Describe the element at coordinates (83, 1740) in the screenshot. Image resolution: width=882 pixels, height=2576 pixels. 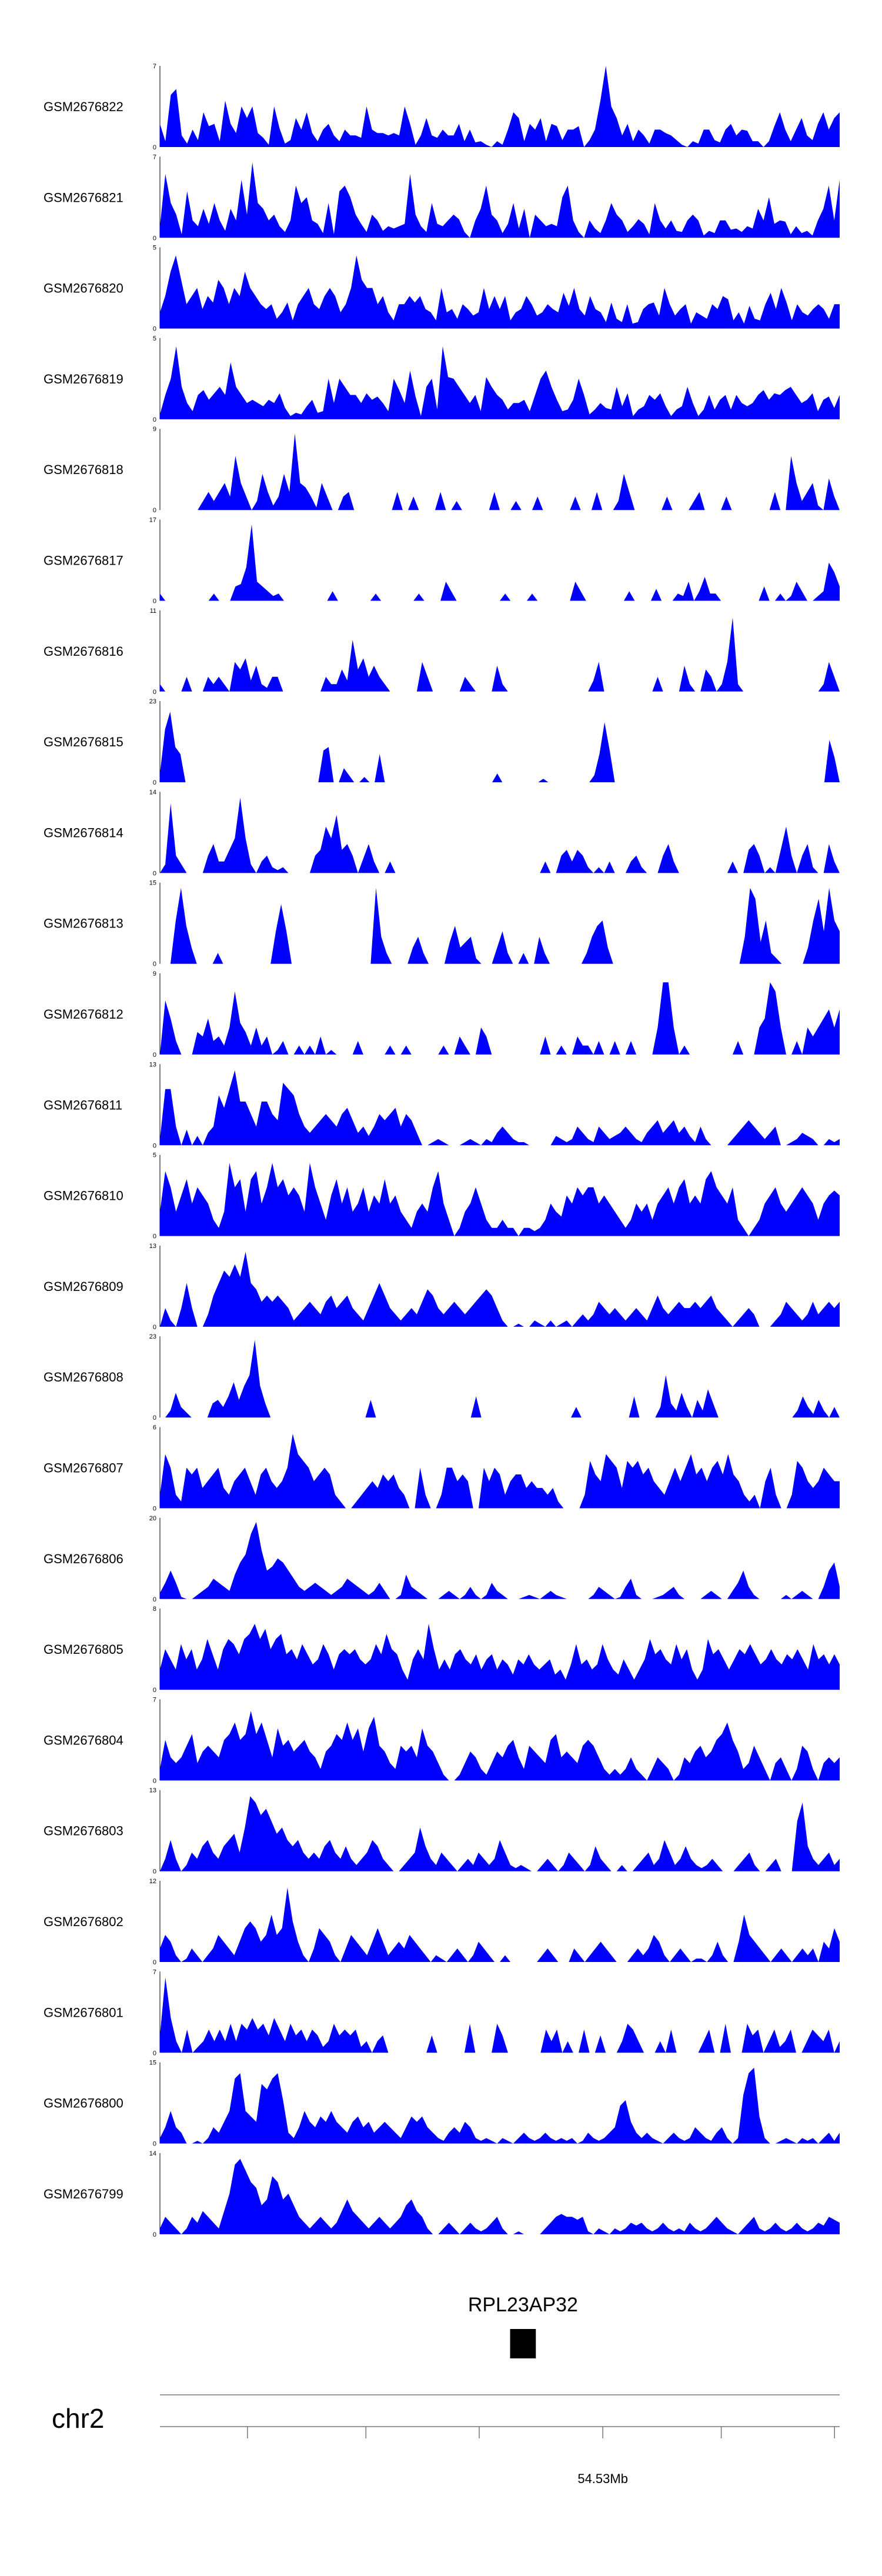
I see `track-label: GSM2676804` at that location.